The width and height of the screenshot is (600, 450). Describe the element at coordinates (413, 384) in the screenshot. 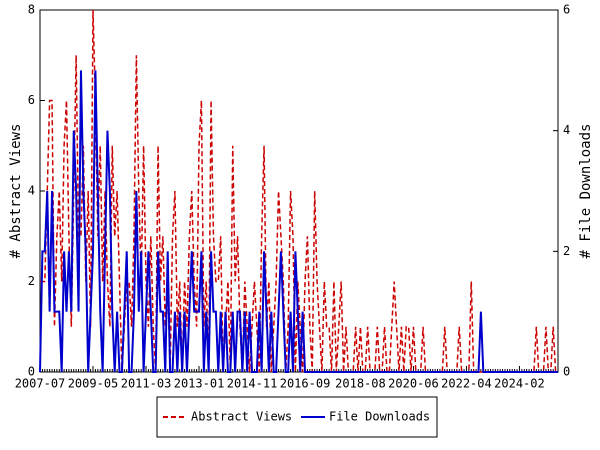

I see `x-tick-label: 2020-06` at that location.